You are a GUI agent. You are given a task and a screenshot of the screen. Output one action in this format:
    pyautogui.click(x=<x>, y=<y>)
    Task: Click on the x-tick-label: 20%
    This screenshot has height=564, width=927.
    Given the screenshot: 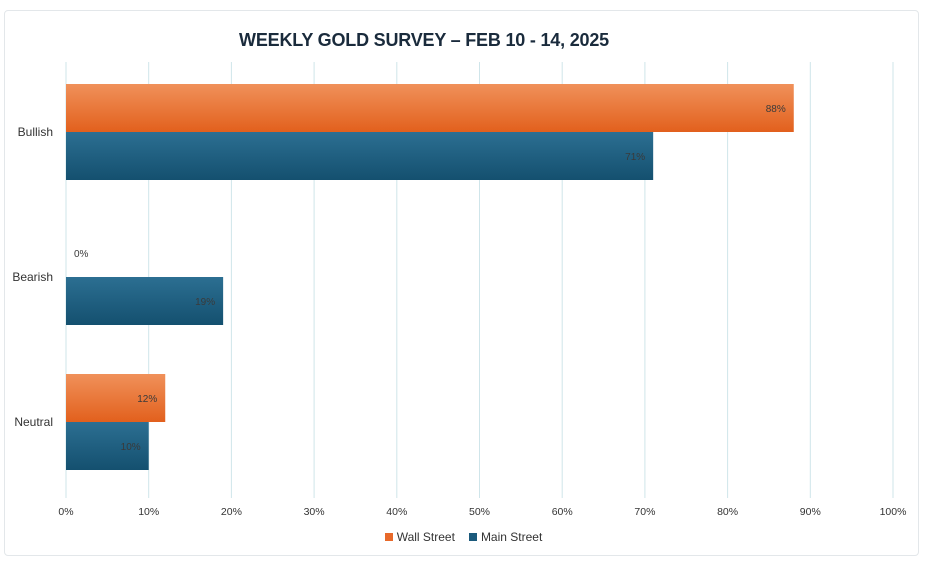 What is the action you would take?
    pyautogui.click(x=231, y=512)
    